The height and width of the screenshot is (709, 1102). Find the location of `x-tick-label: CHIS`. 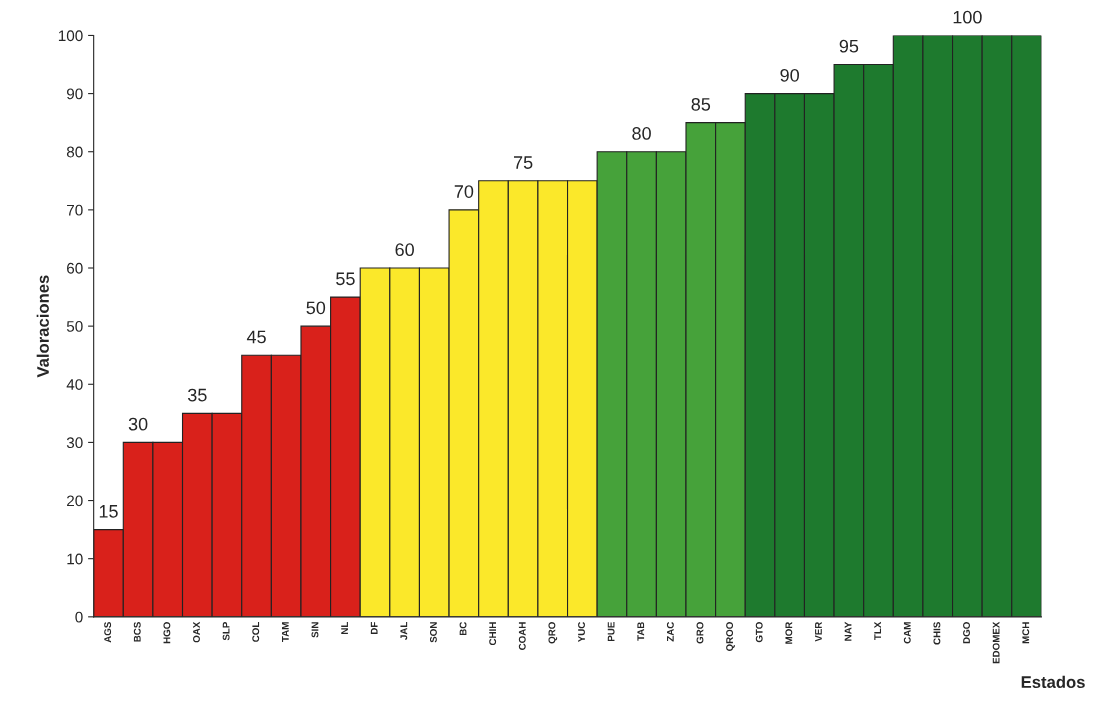

x-tick-label: CHIS is located at coordinates (937, 633).